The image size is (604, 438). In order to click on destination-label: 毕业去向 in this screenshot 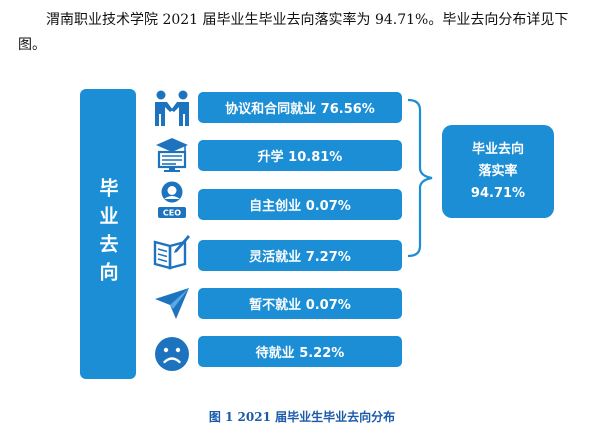, I will do `click(107, 234)`.